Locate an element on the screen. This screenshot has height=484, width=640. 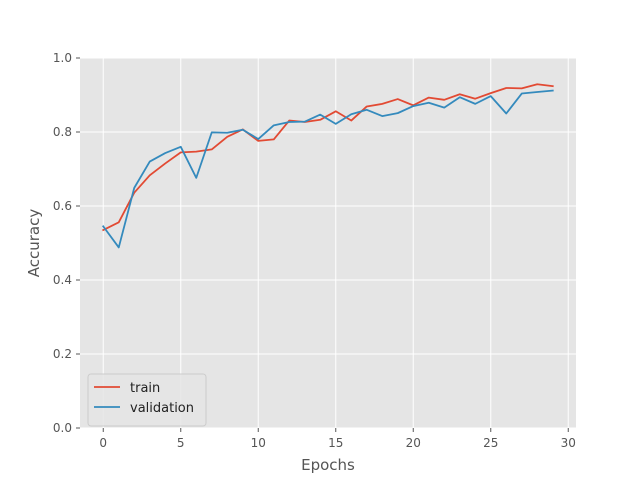
y-tick-label: 1.0 is located at coordinates (62, 58).